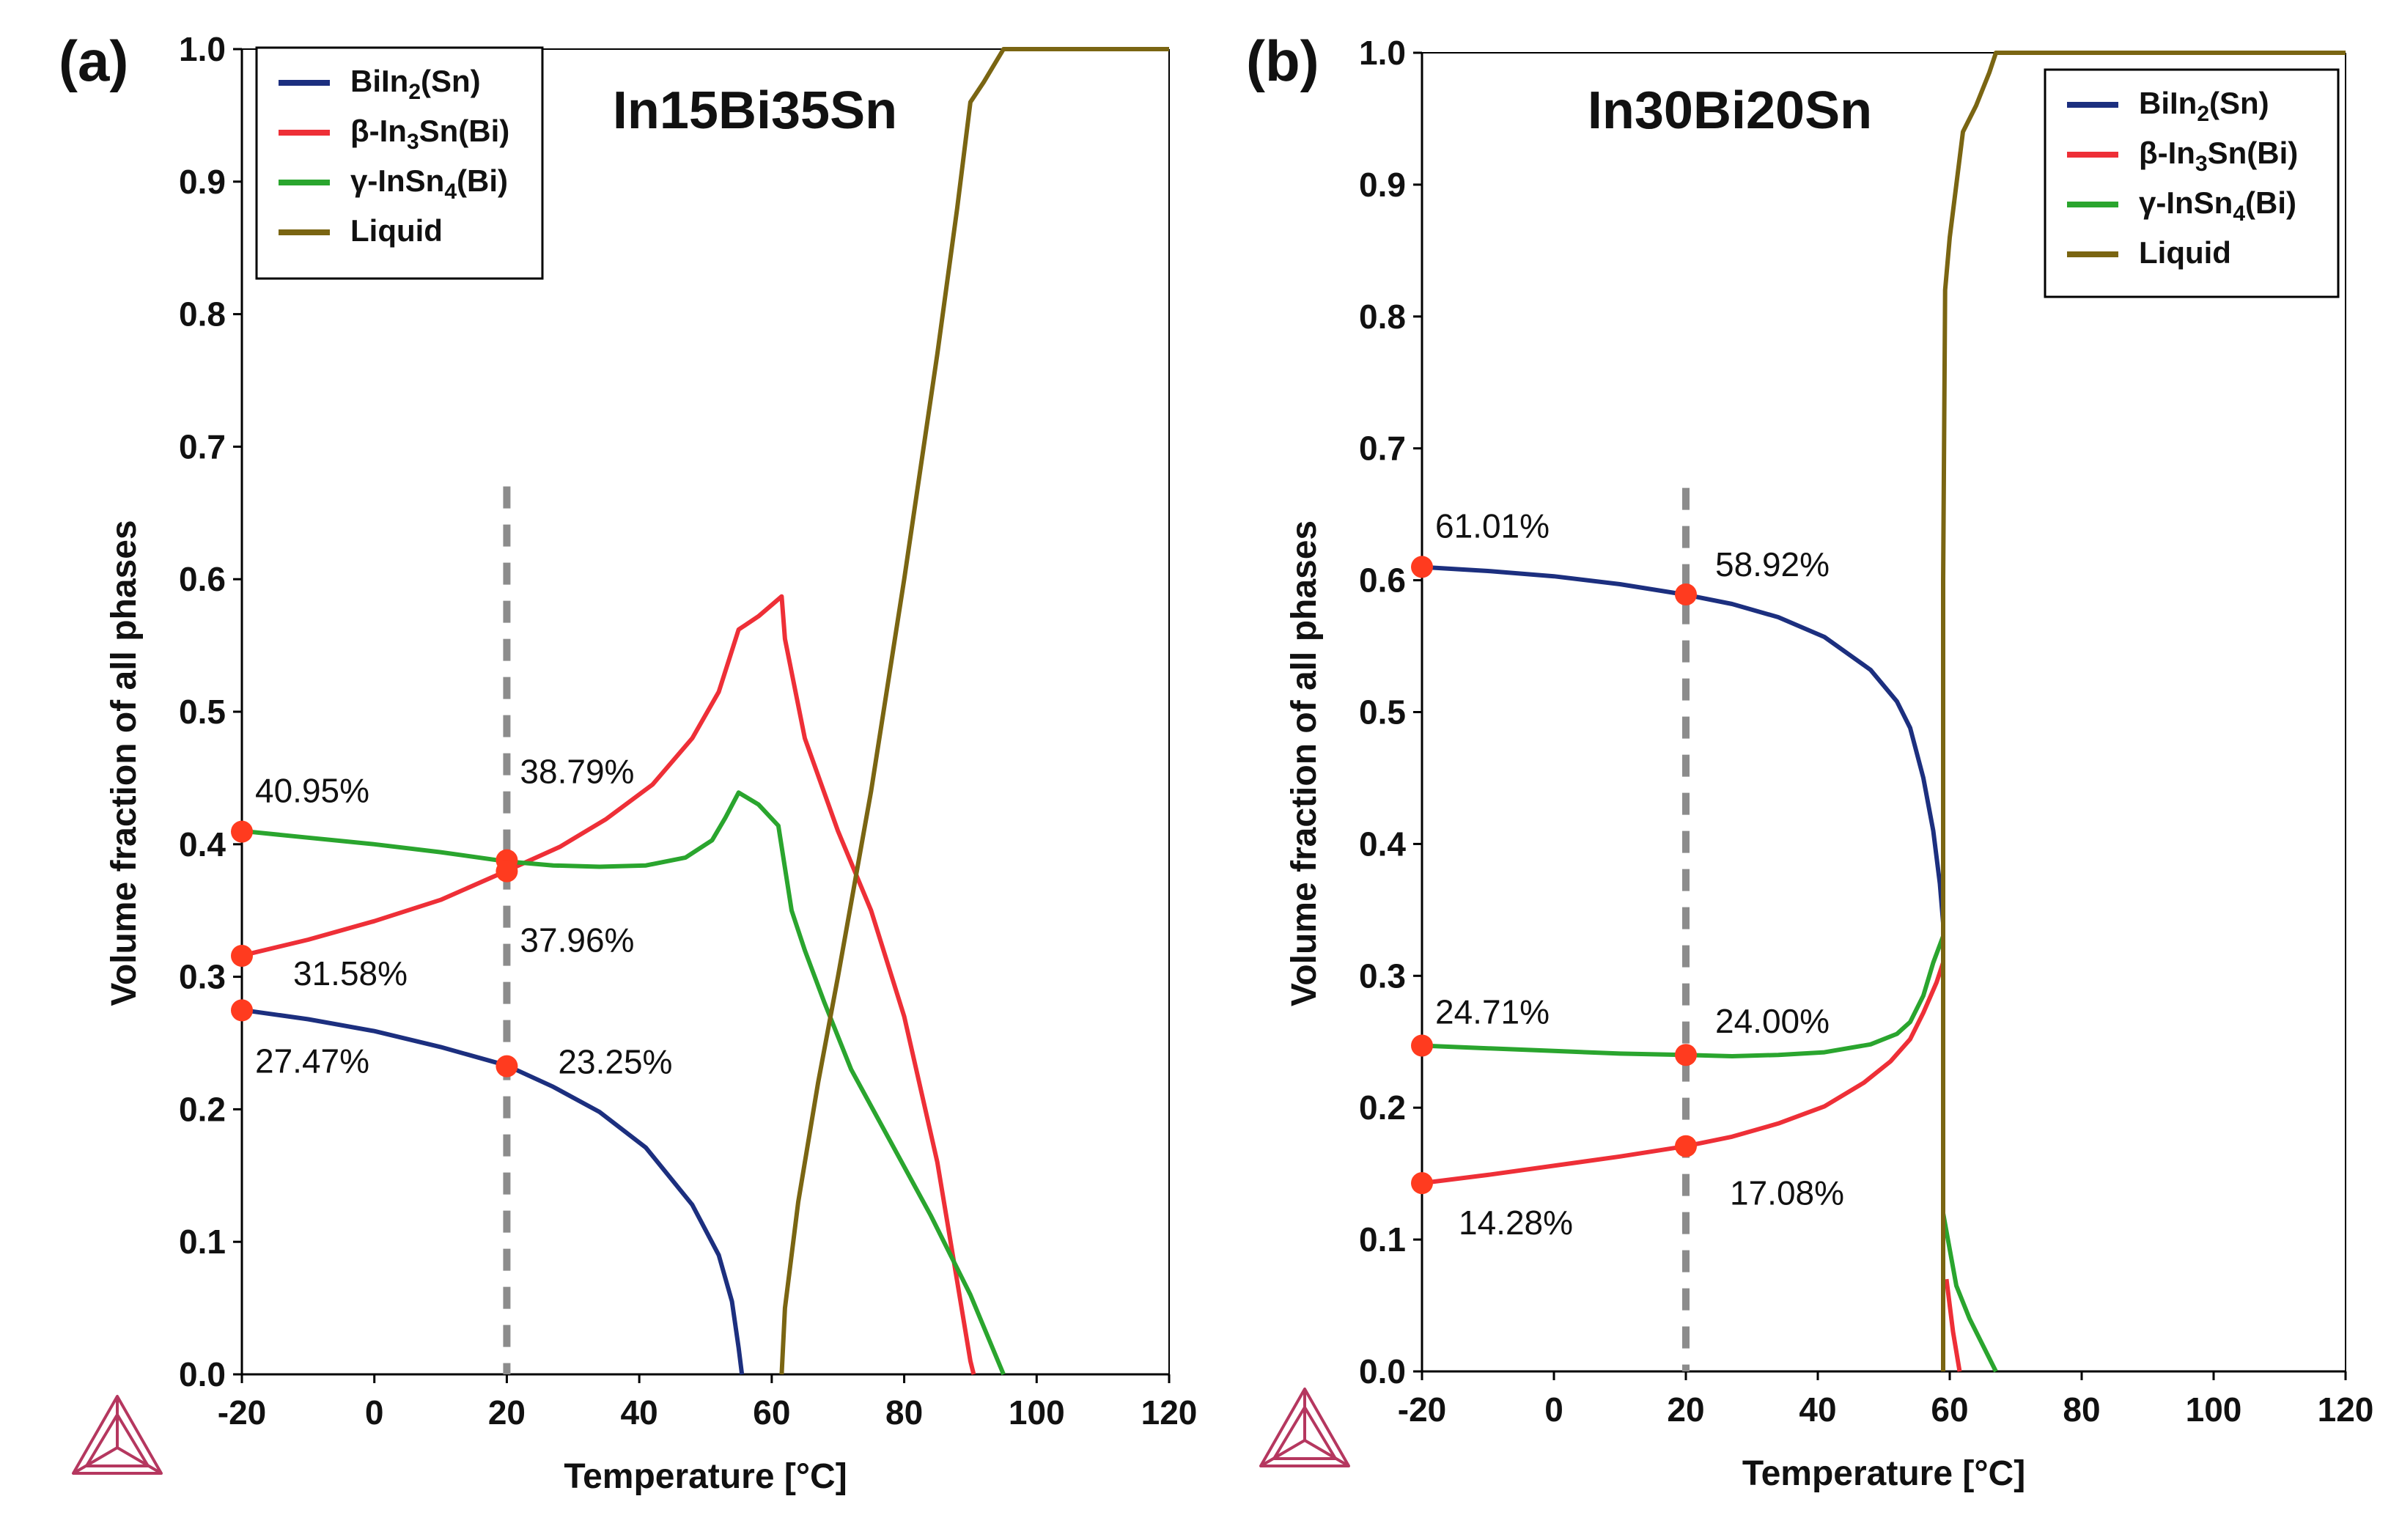  Describe the element at coordinates (1730, 110) in the screenshot. I see `chart-title: In30Bi20Sn` at that location.